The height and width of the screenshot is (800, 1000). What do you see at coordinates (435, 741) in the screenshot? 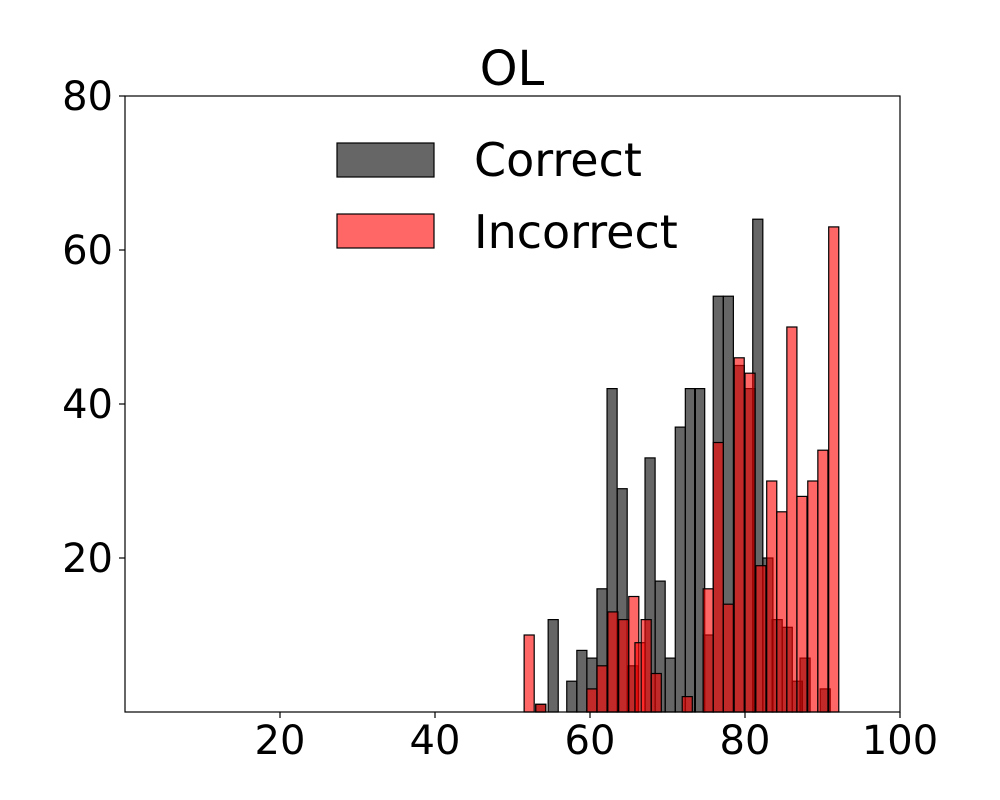
I see `x-tick-label: 40` at bounding box center [435, 741].